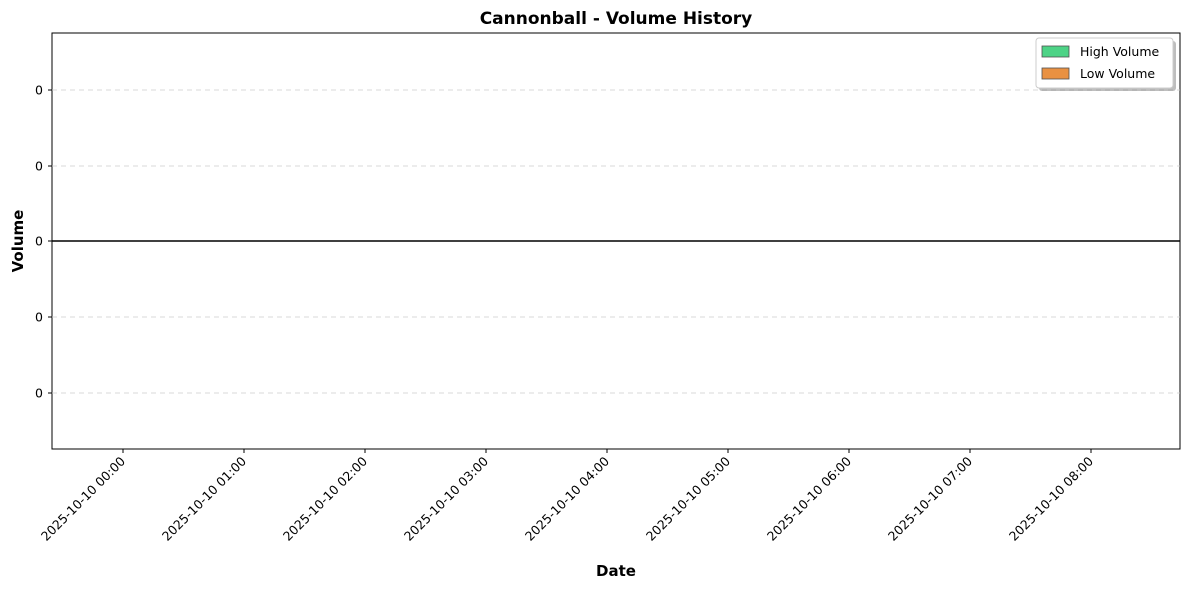 This screenshot has height=590, width=1189. What do you see at coordinates (809, 498) in the screenshot?
I see `x-tick-label: 2025-10-10 06:00` at bounding box center [809, 498].